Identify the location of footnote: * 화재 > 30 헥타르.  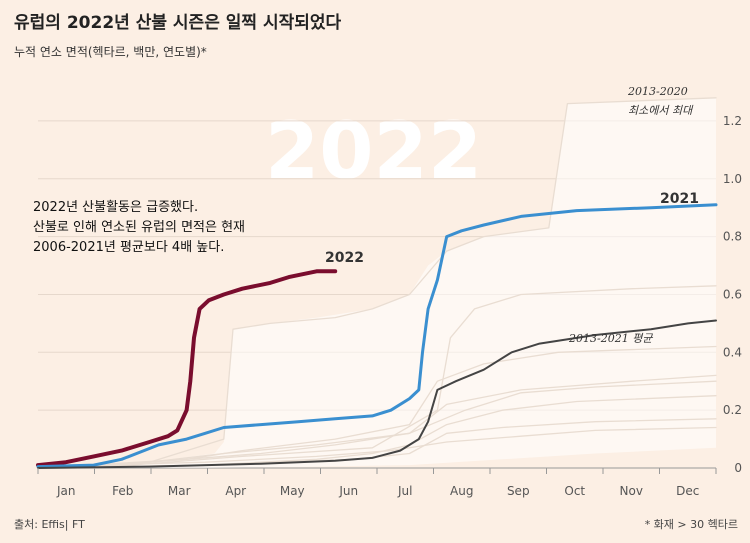
(691, 524).